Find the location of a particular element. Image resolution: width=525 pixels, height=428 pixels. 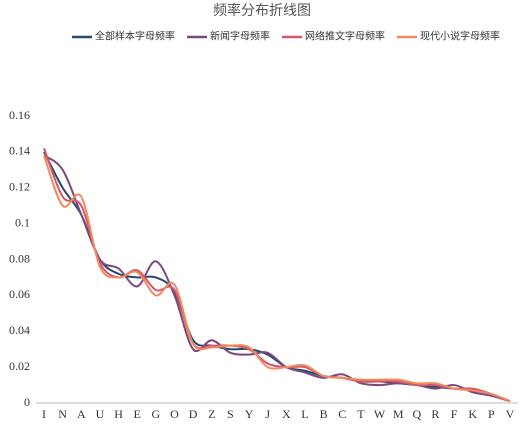

x-tick-label: F is located at coordinates (454, 414).